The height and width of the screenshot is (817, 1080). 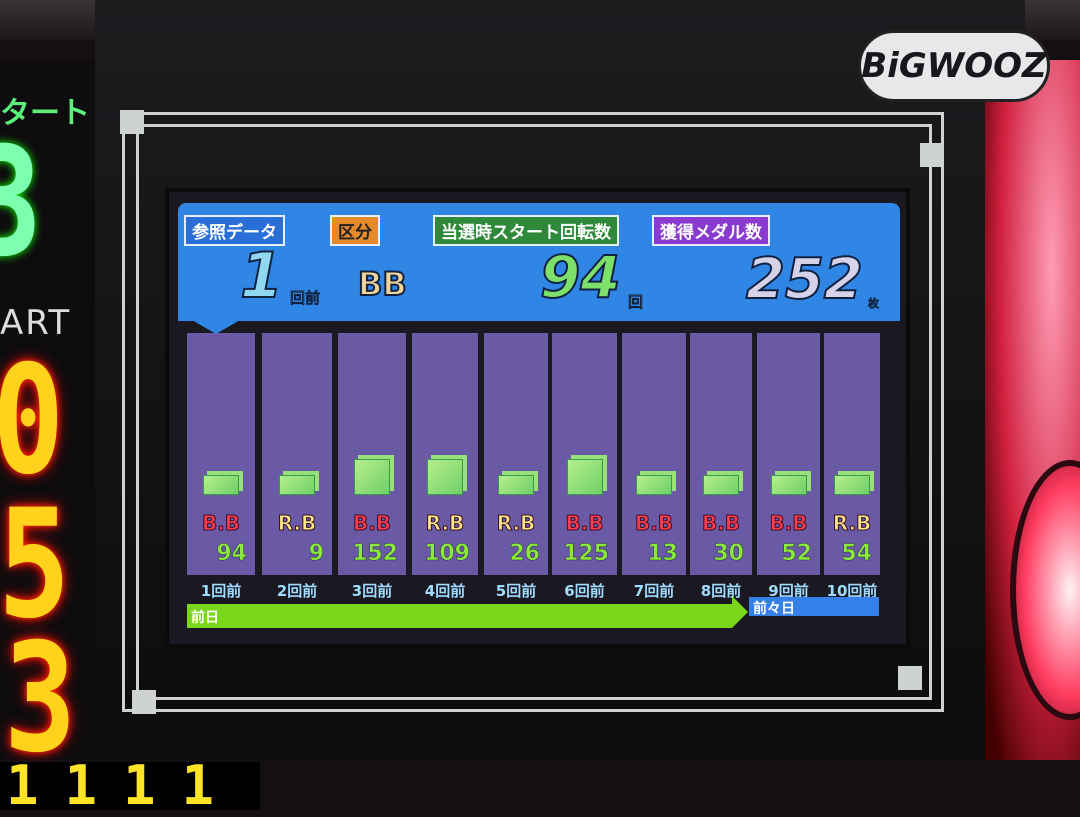 What do you see at coordinates (32, 421) in the screenshot?
I see `red-digit-1: 0` at bounding box center [32, 421].